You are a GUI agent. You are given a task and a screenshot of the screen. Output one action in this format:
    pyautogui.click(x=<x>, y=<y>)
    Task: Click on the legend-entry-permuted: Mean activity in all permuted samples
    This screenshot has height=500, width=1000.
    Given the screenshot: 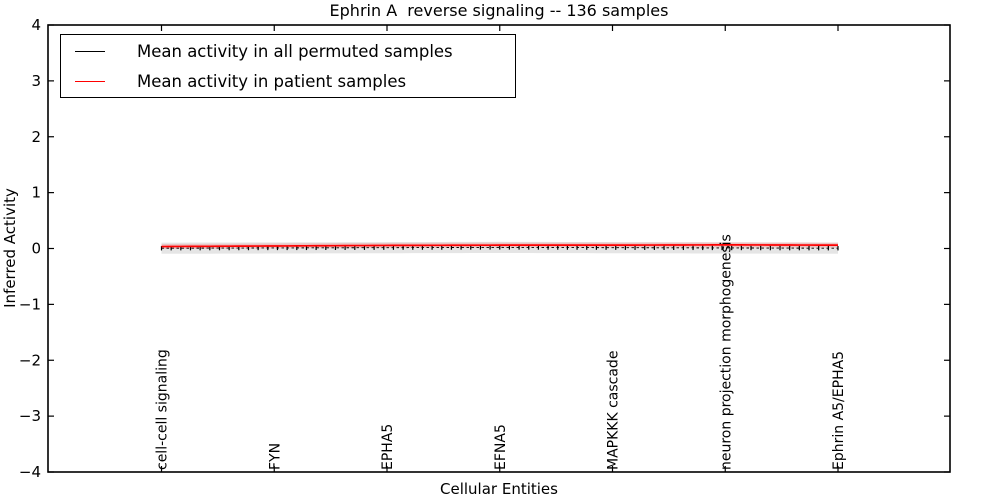 What is the action you would take?
    pyautogui.click(x=288, y=51)
    